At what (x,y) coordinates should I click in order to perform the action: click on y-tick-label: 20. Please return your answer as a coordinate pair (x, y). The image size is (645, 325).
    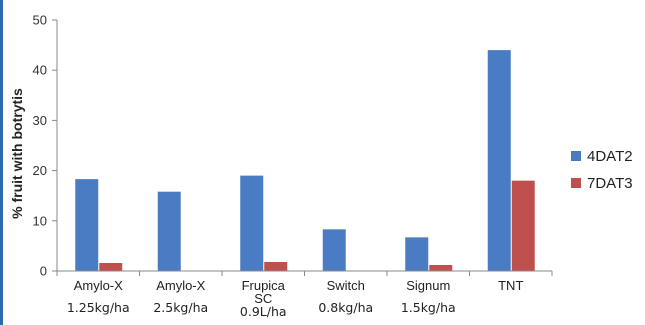
    Looking at the image, I should click on (40, 170).